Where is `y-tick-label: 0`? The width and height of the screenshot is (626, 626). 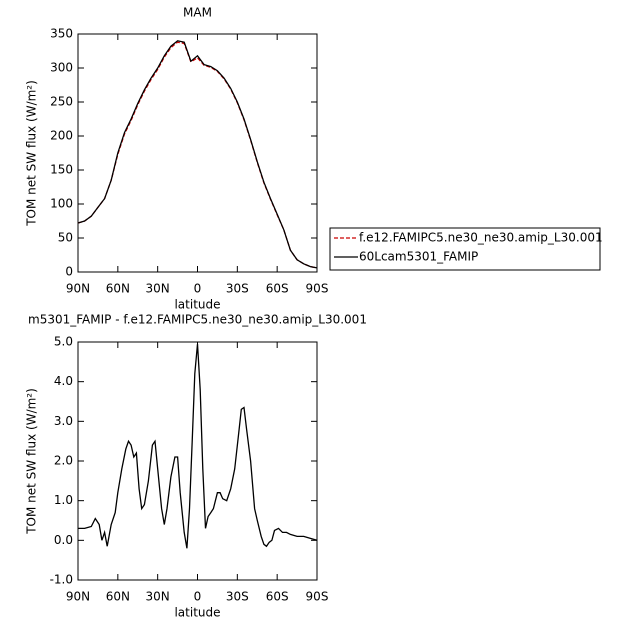
y-tick-label: 0 is located at coordinates (69, 272).